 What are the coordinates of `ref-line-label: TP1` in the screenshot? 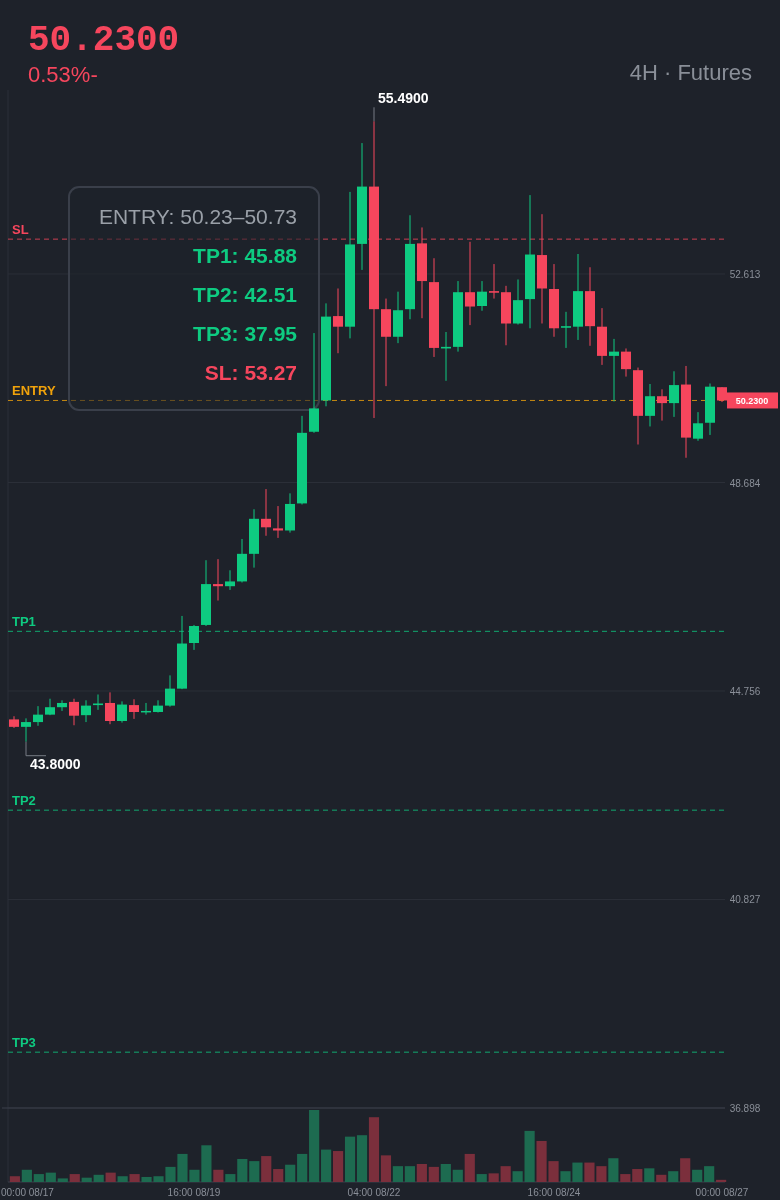 It's located at (24, 622).